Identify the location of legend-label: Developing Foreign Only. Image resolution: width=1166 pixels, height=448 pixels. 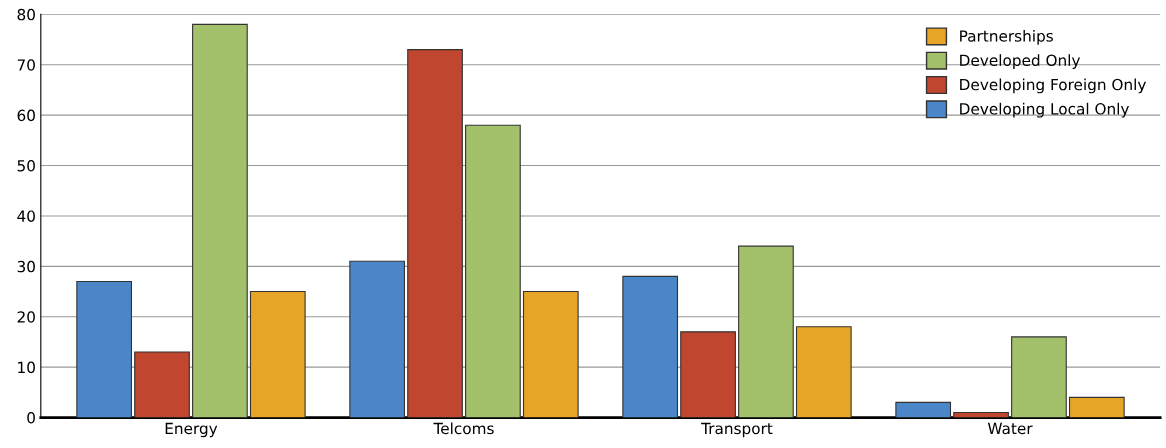
(1053, 86).